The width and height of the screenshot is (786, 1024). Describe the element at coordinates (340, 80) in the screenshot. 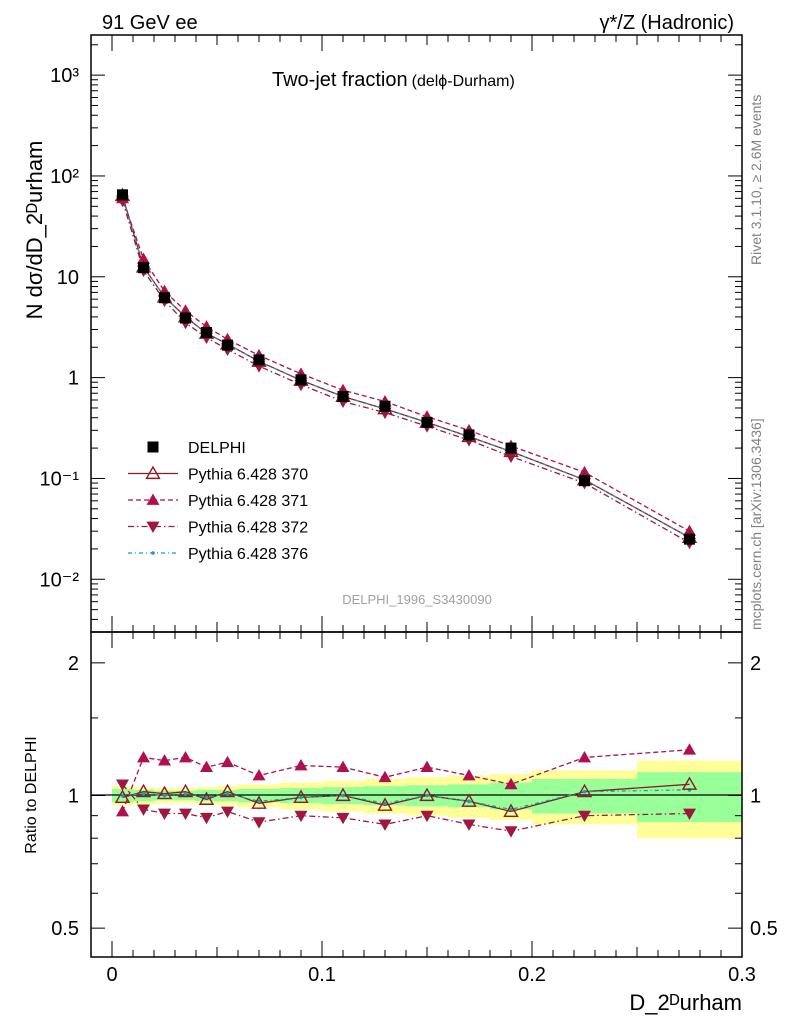

I see `plot-title-main: Two-jet fraction` at that location.